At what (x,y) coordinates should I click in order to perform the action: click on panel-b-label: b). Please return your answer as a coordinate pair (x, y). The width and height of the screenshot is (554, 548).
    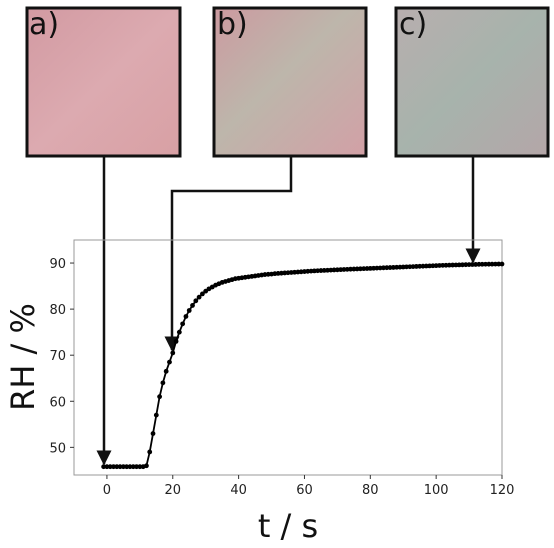
    Looking at the image, I should click on (232, 24).